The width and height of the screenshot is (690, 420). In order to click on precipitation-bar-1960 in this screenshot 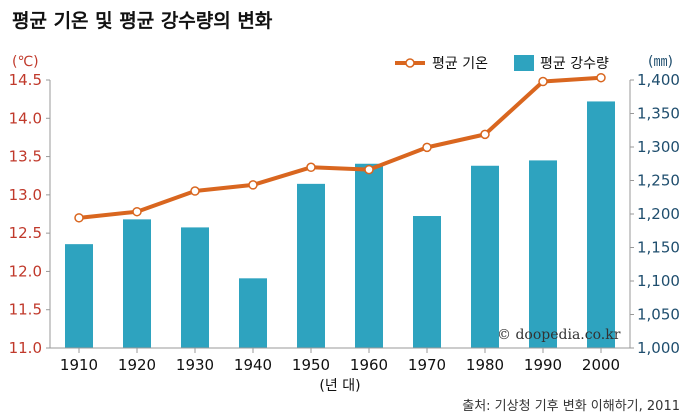, I will do `click(369, 255)`.